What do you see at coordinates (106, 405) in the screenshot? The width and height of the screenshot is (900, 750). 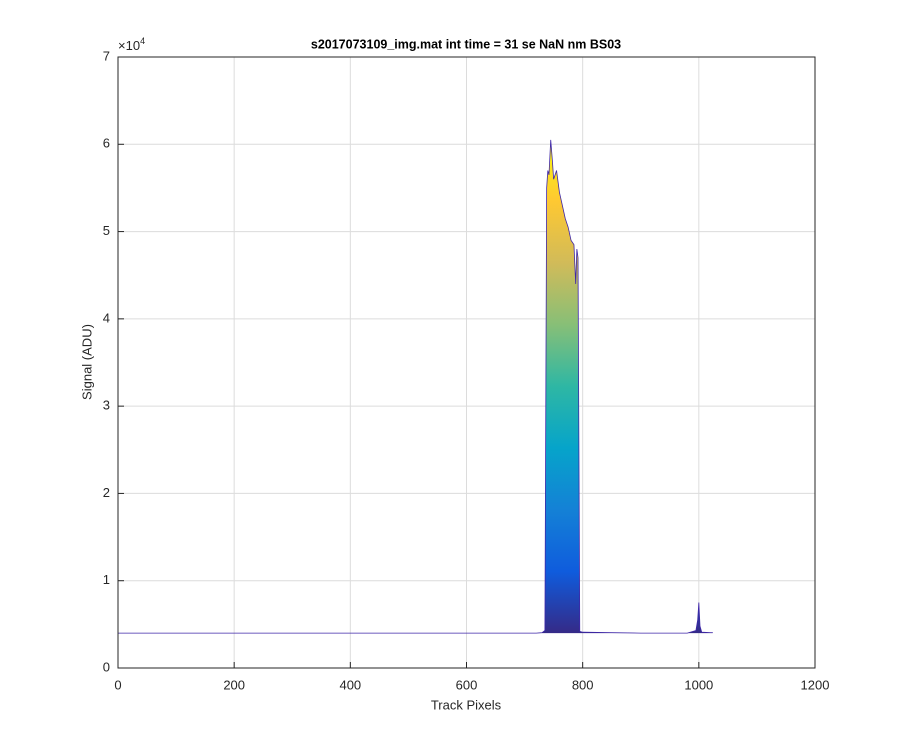 I see `y-tick-label: 3` at bounding box center [106, 405].